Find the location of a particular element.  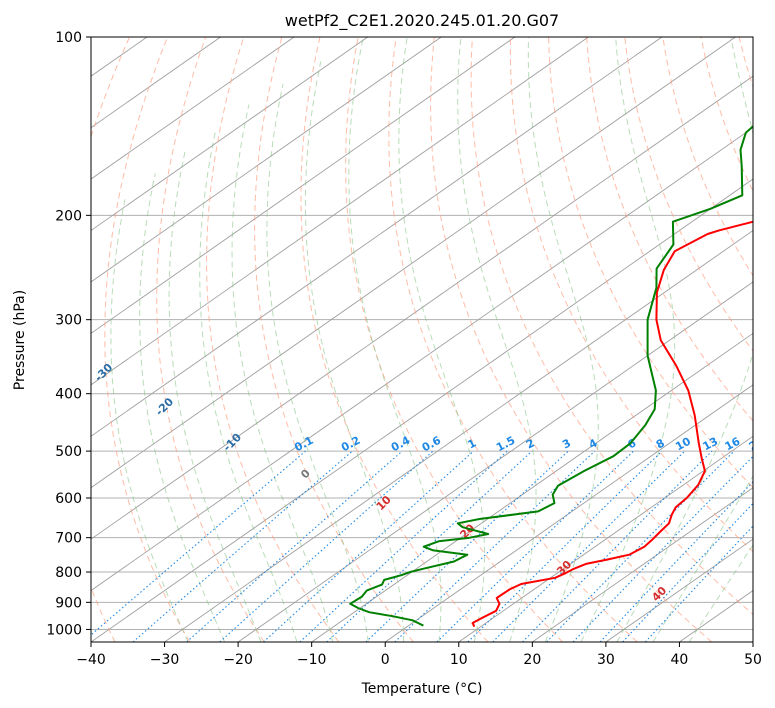

mixing-ratio-label: 10 is located at coordinates (683, 444).